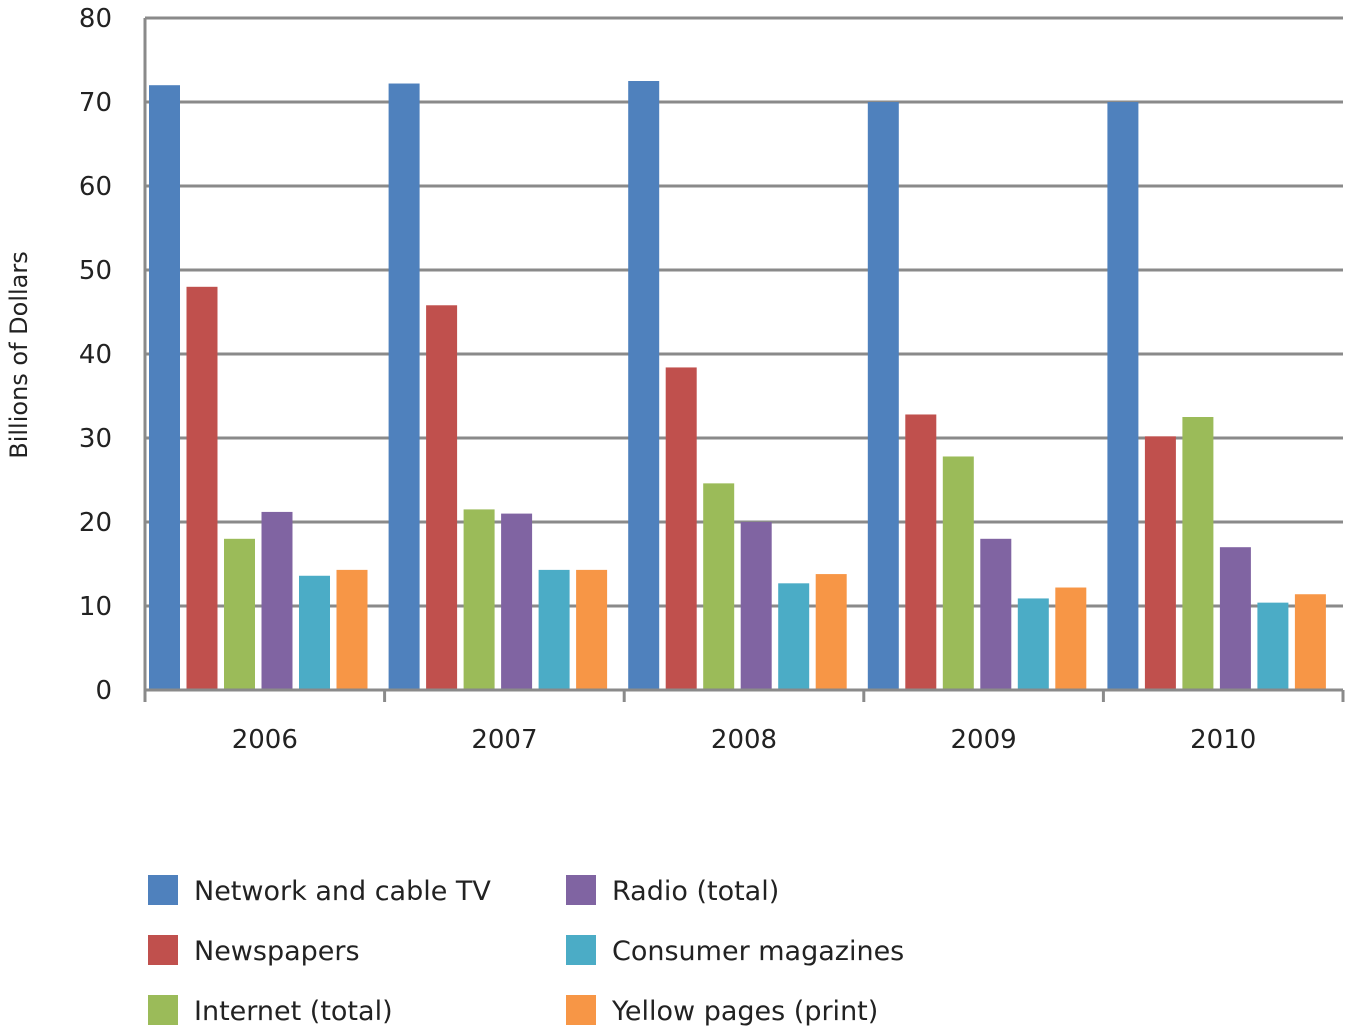 The height and width of the screenshot is (1030, 1348). Describe the element at coordinates (554, 629) in the screenshot. I see `bar-2007-consumer-magazines` at that location.